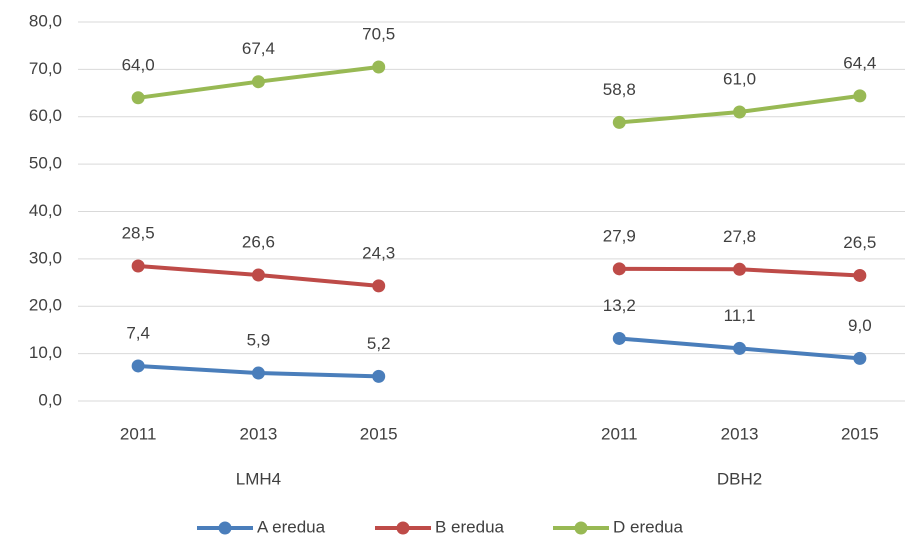 The width and height of the screenshot is (909, 540). I want to click on data-label: 67,4, so click(258, 48).